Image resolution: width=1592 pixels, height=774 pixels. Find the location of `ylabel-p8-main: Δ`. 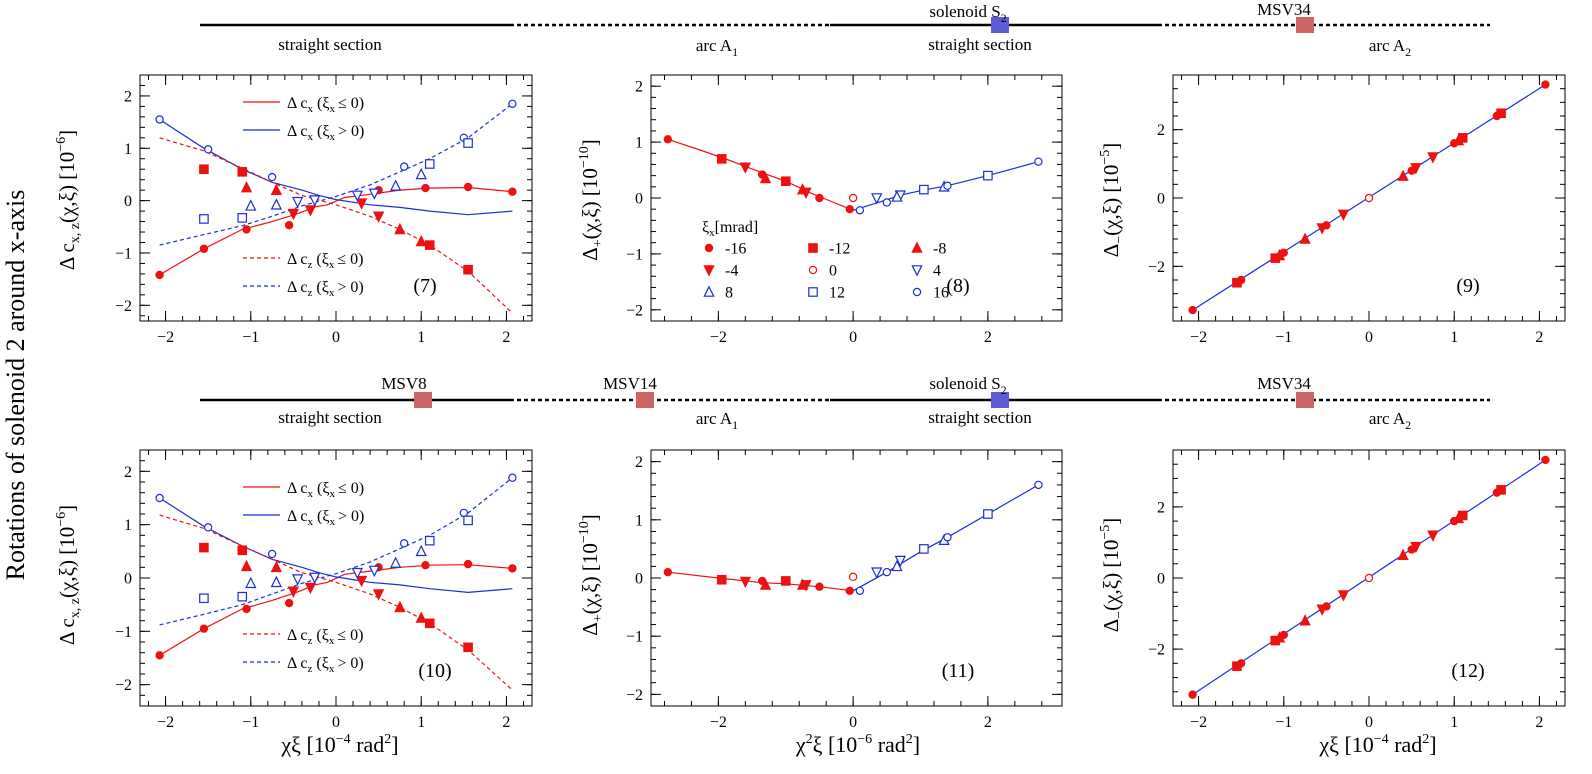

ylabel-p8-main: Δ is located at coordinates (590, 254).